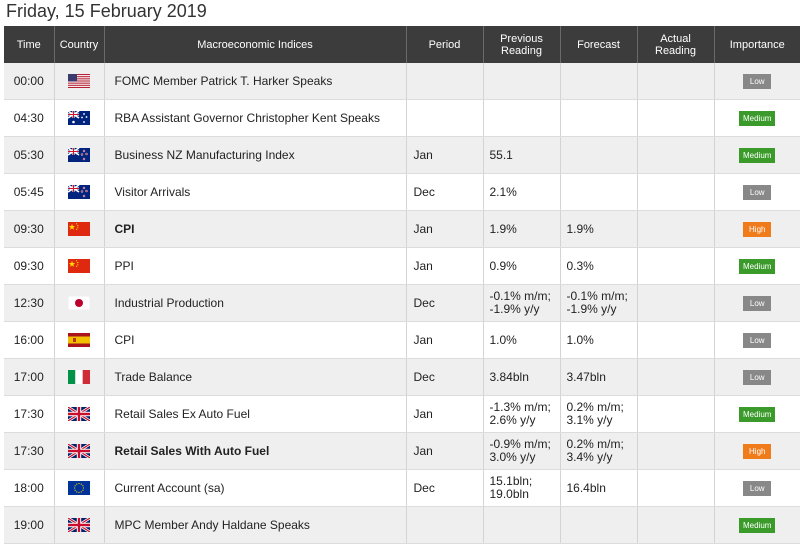 Image resolution: width=800 pixels, height=545 pixels. I want to click on event-time: 09:30, so click(29, 229).